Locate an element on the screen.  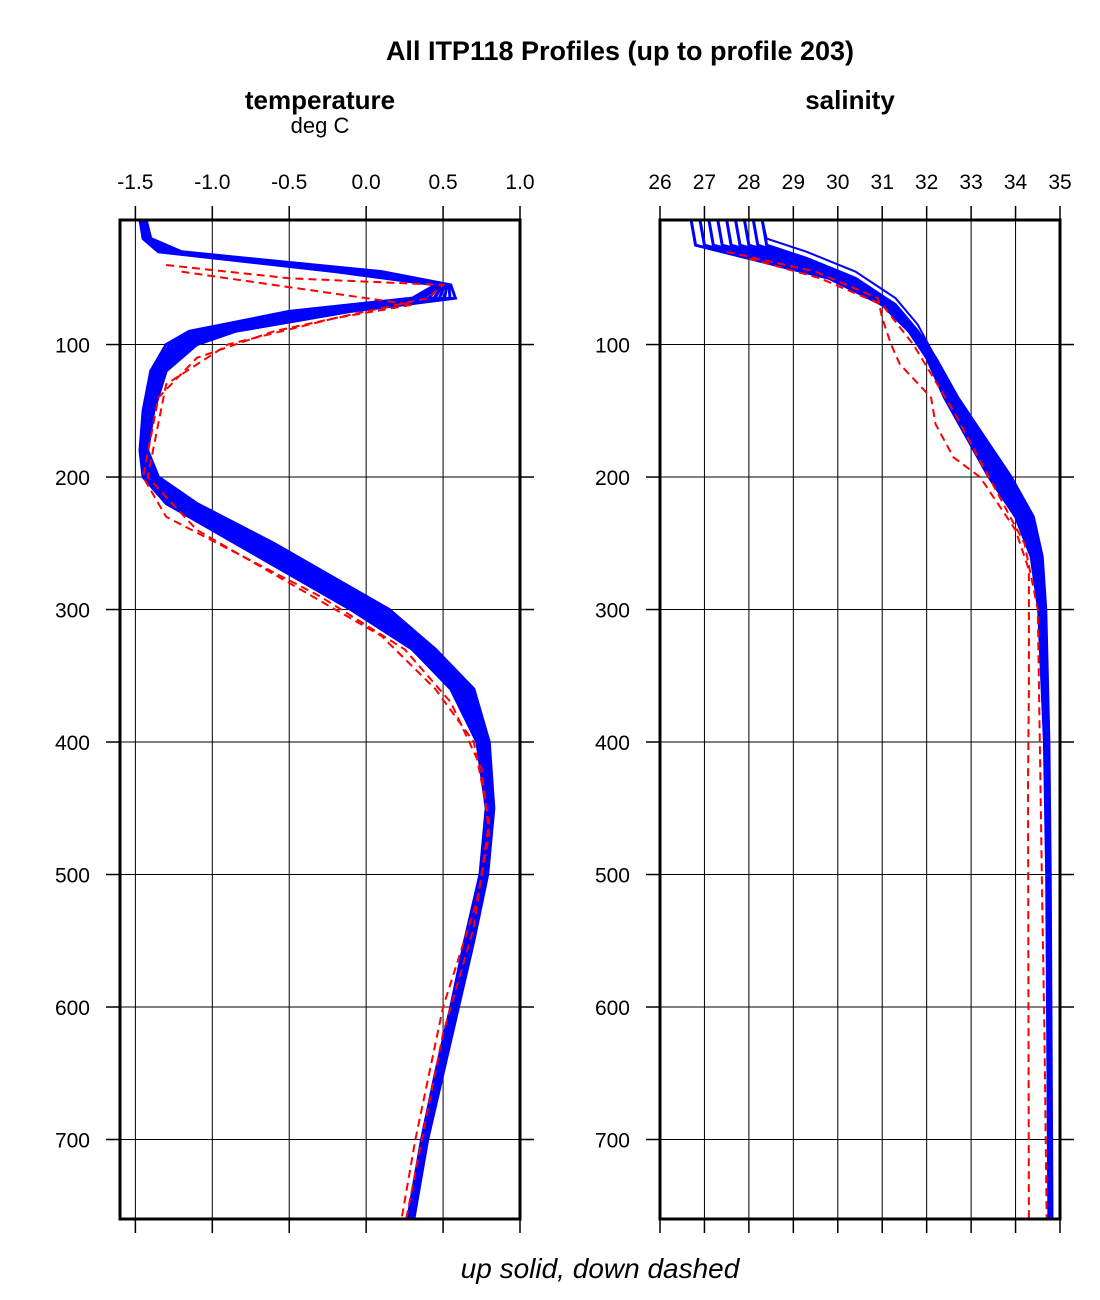
y-axis-label: m is located at coordinates (3, 720).